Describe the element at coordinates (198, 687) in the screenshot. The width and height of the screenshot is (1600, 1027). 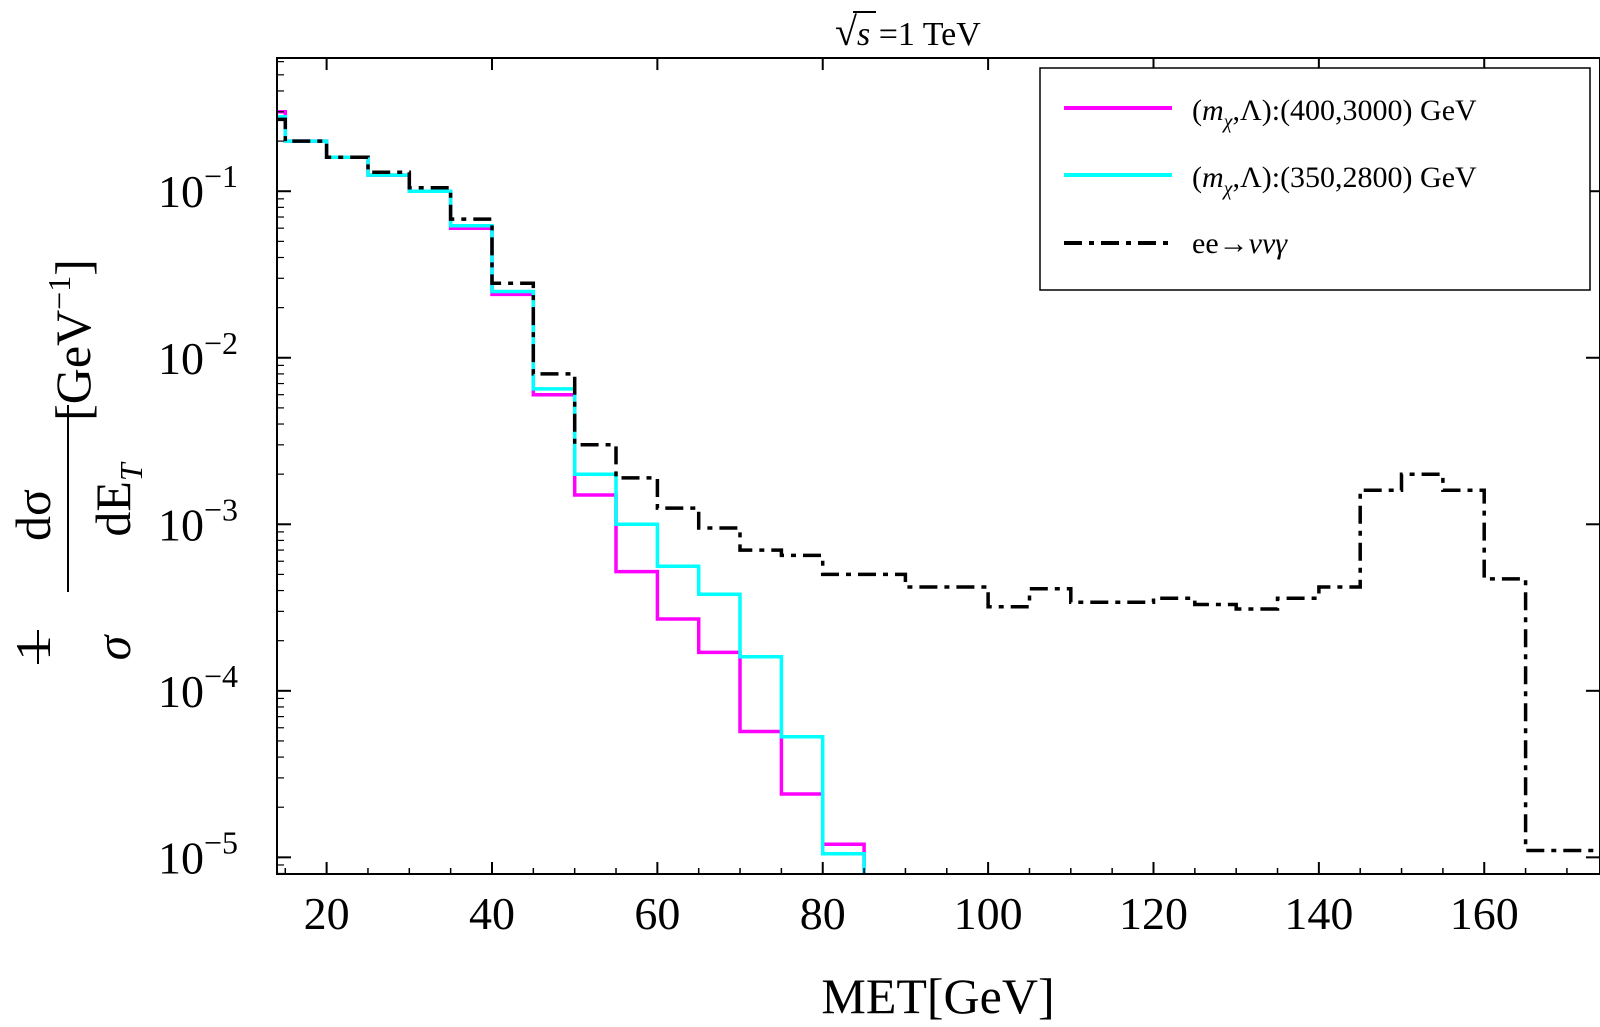
I see `y-tick-label-3: 10⁻⁴` at that location.